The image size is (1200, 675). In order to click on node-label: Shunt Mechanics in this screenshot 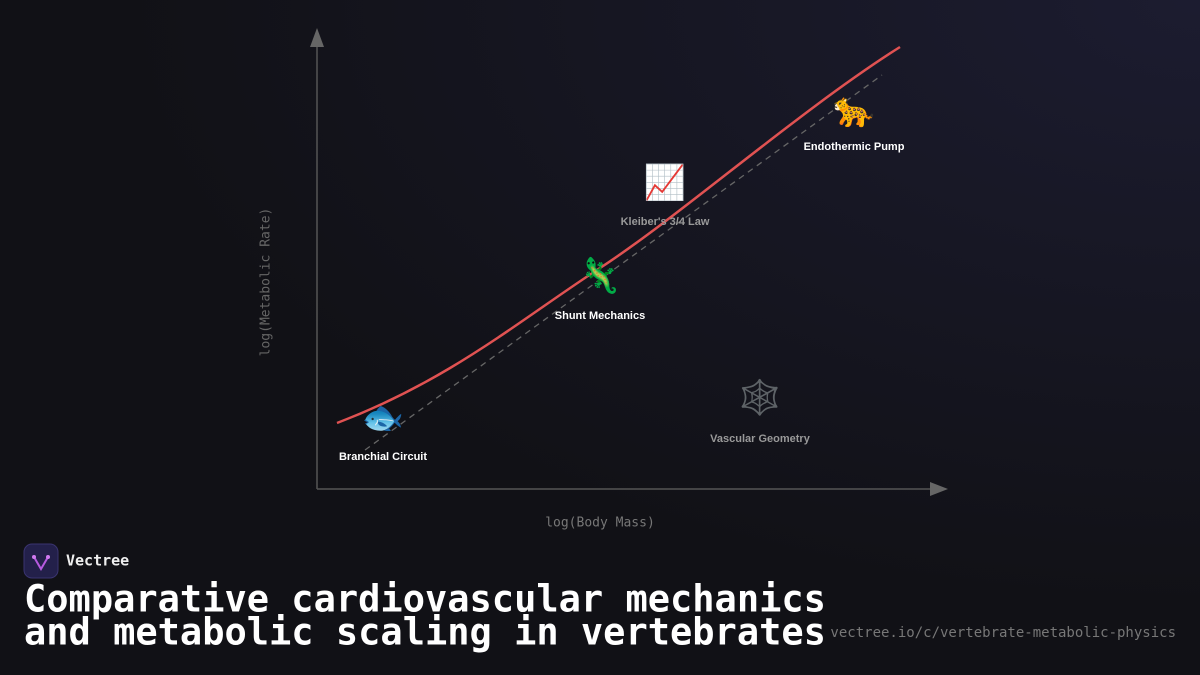, I will do `click(600, 316)`.